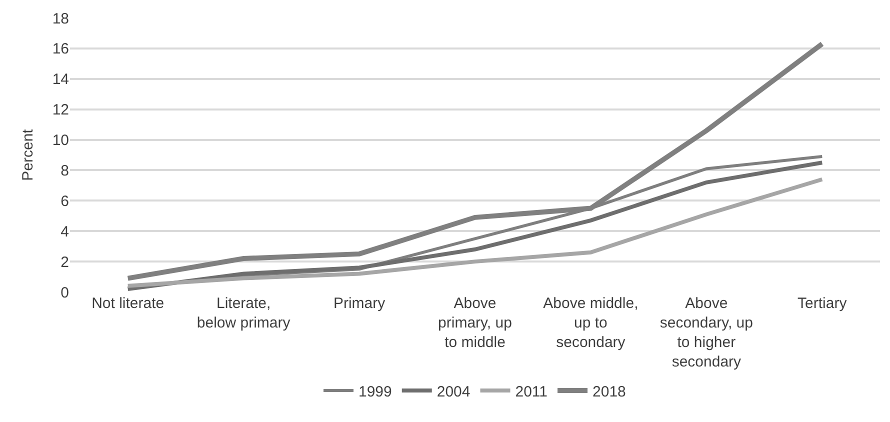 This screenshot has width=890, height=422. I want to click on x-tick-label: Literate, below primary, so click(243, 313).